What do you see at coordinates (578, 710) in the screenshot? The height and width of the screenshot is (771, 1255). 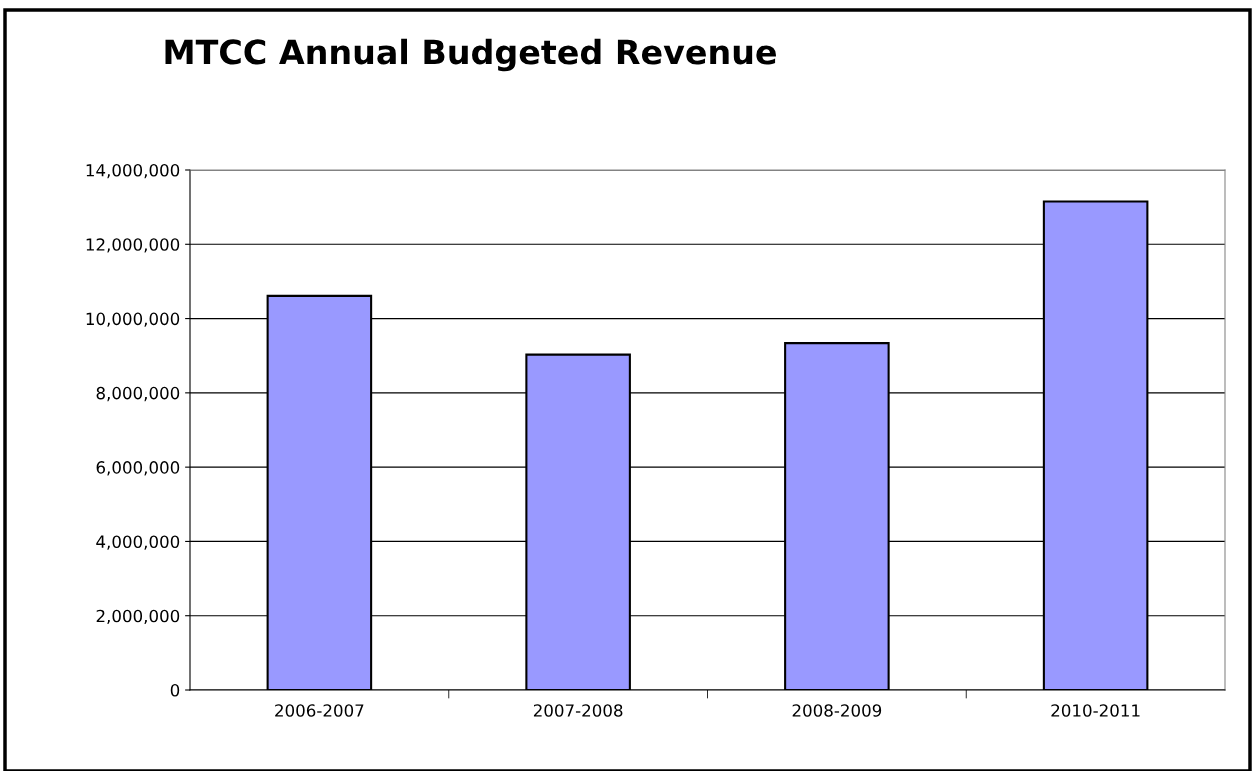 I see `x-tick-label: 2007-2008` at bounding box center [578, 710].